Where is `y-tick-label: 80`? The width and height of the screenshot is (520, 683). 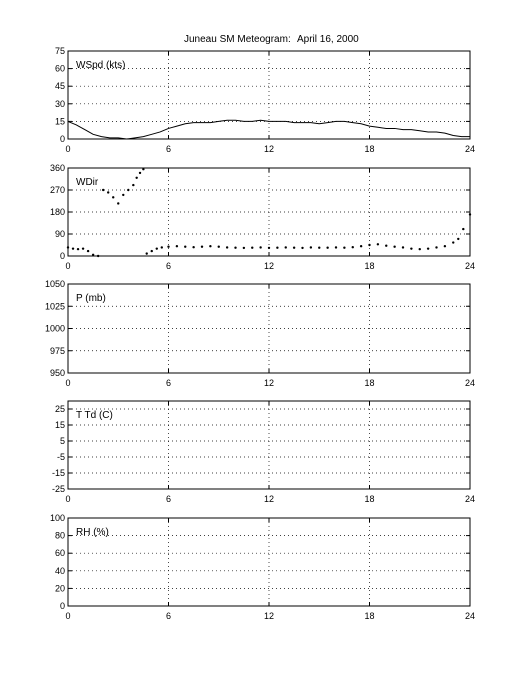
y-tick-label: 80 is located at coordinates (60, 536).